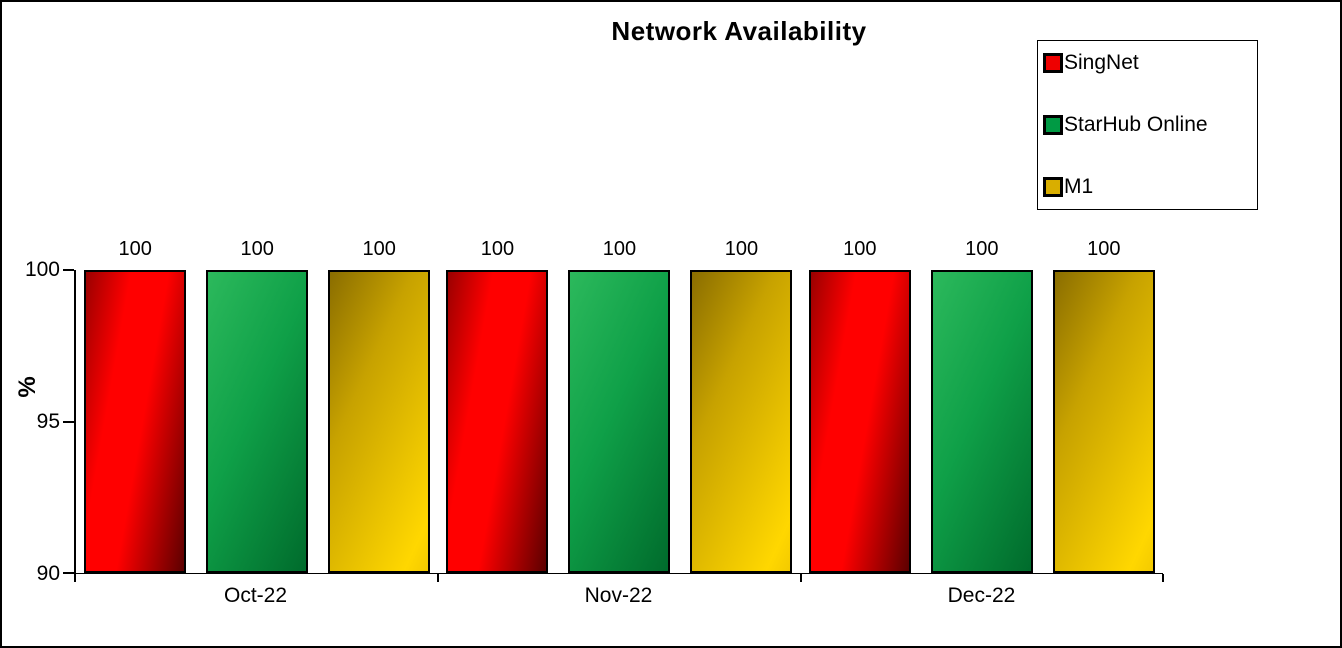  I want to click on y-tick-label-90: 90, so click(48, 573).